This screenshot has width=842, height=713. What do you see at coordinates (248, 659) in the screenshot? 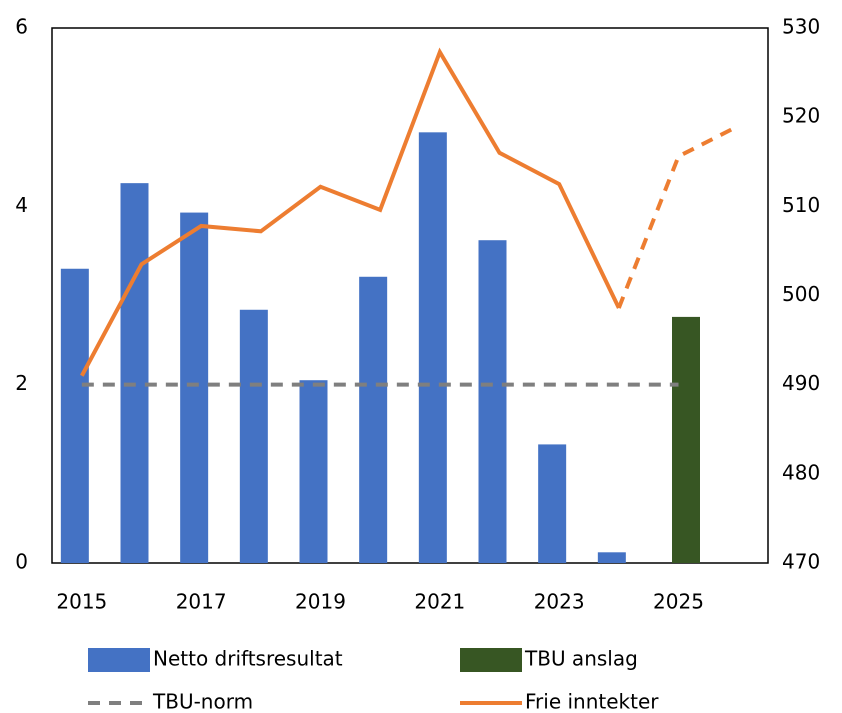
I see `legend-label: Netto driftsresultat` at bounding box center [248, 659].